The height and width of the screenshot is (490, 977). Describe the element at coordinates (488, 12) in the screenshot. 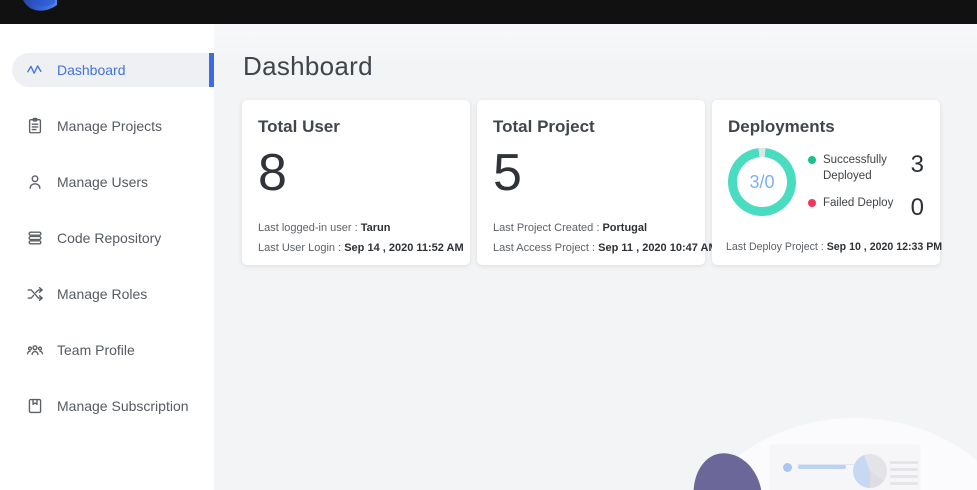

I see `top-navbar` at that location.